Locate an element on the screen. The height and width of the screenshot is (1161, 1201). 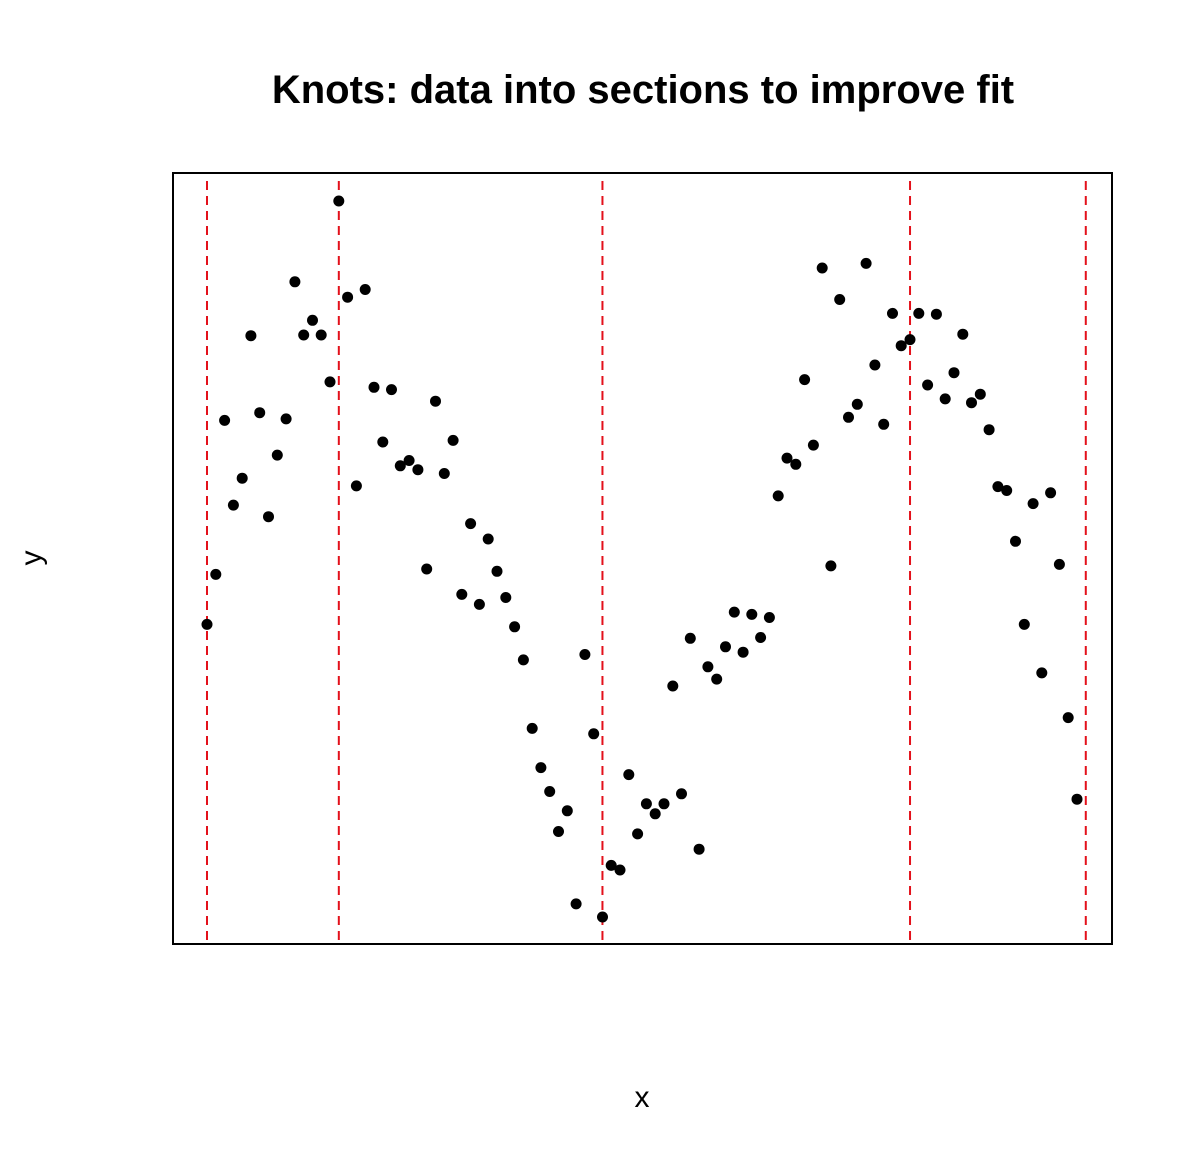
x-axis-label: x is located at coordinates (642, 1097).